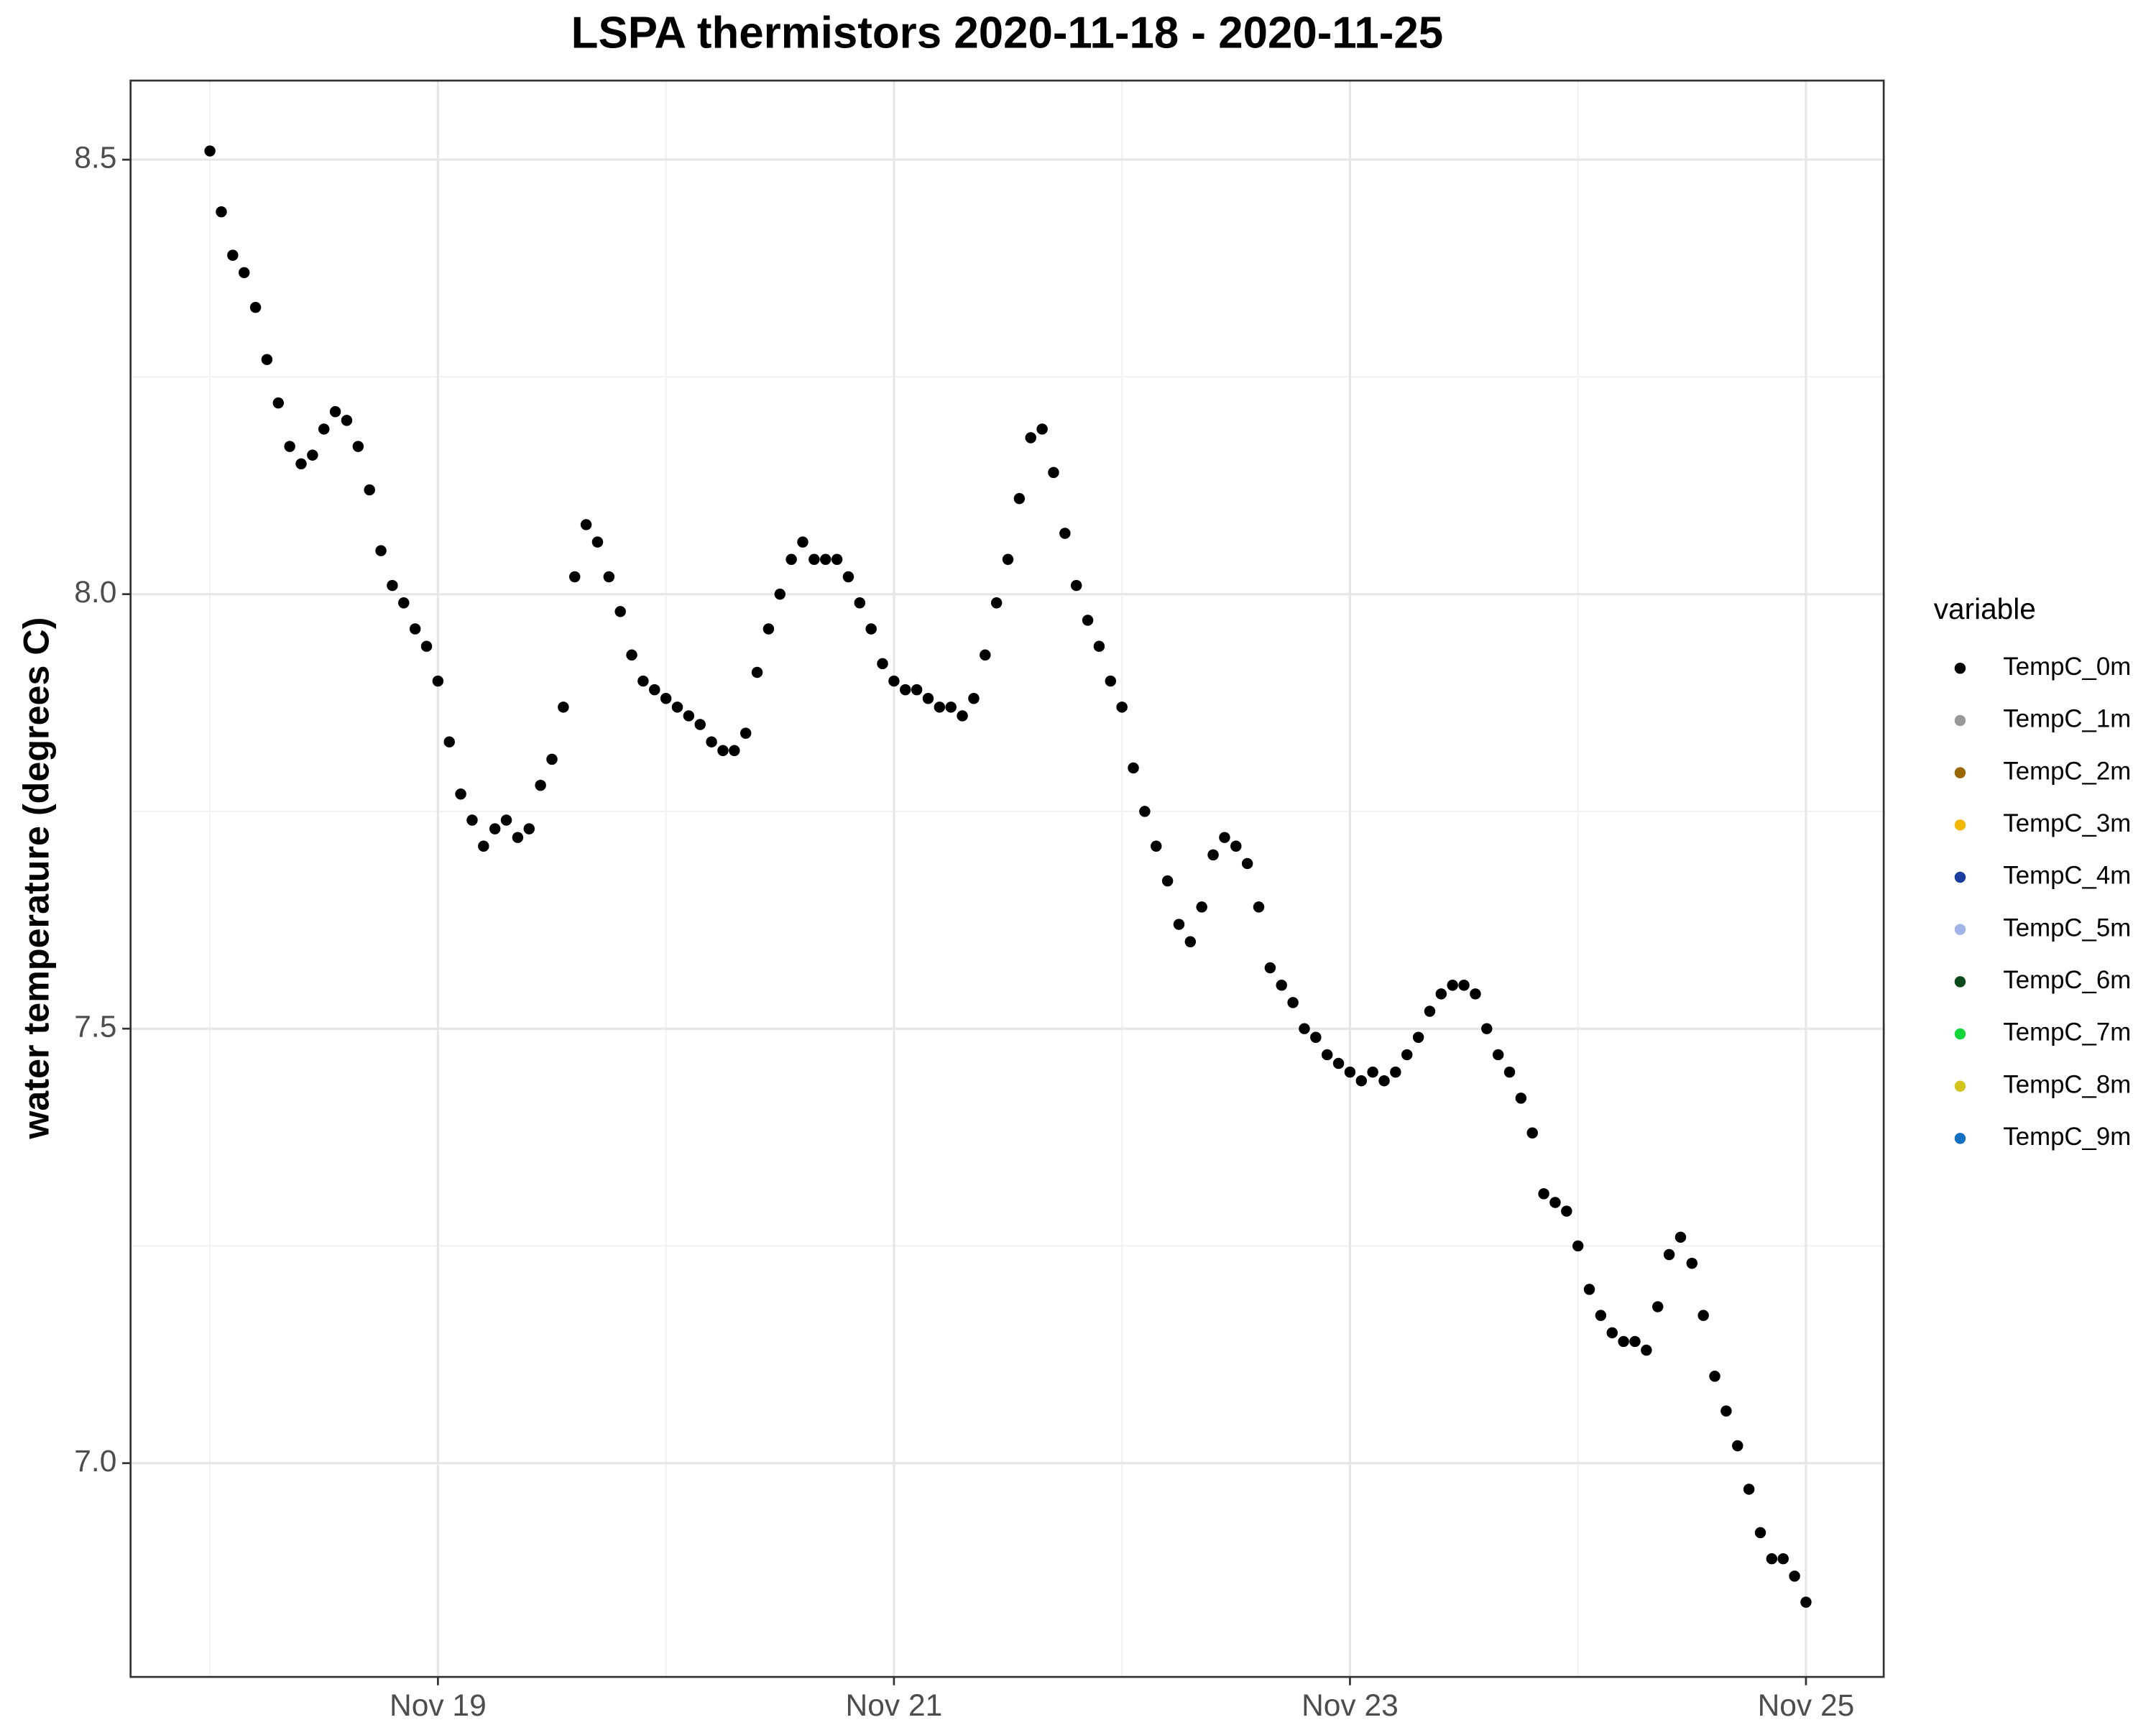 This screenshot has height=1725, width=2156. I want to click on legend-label: TempC_3m, so click(2067, 823).